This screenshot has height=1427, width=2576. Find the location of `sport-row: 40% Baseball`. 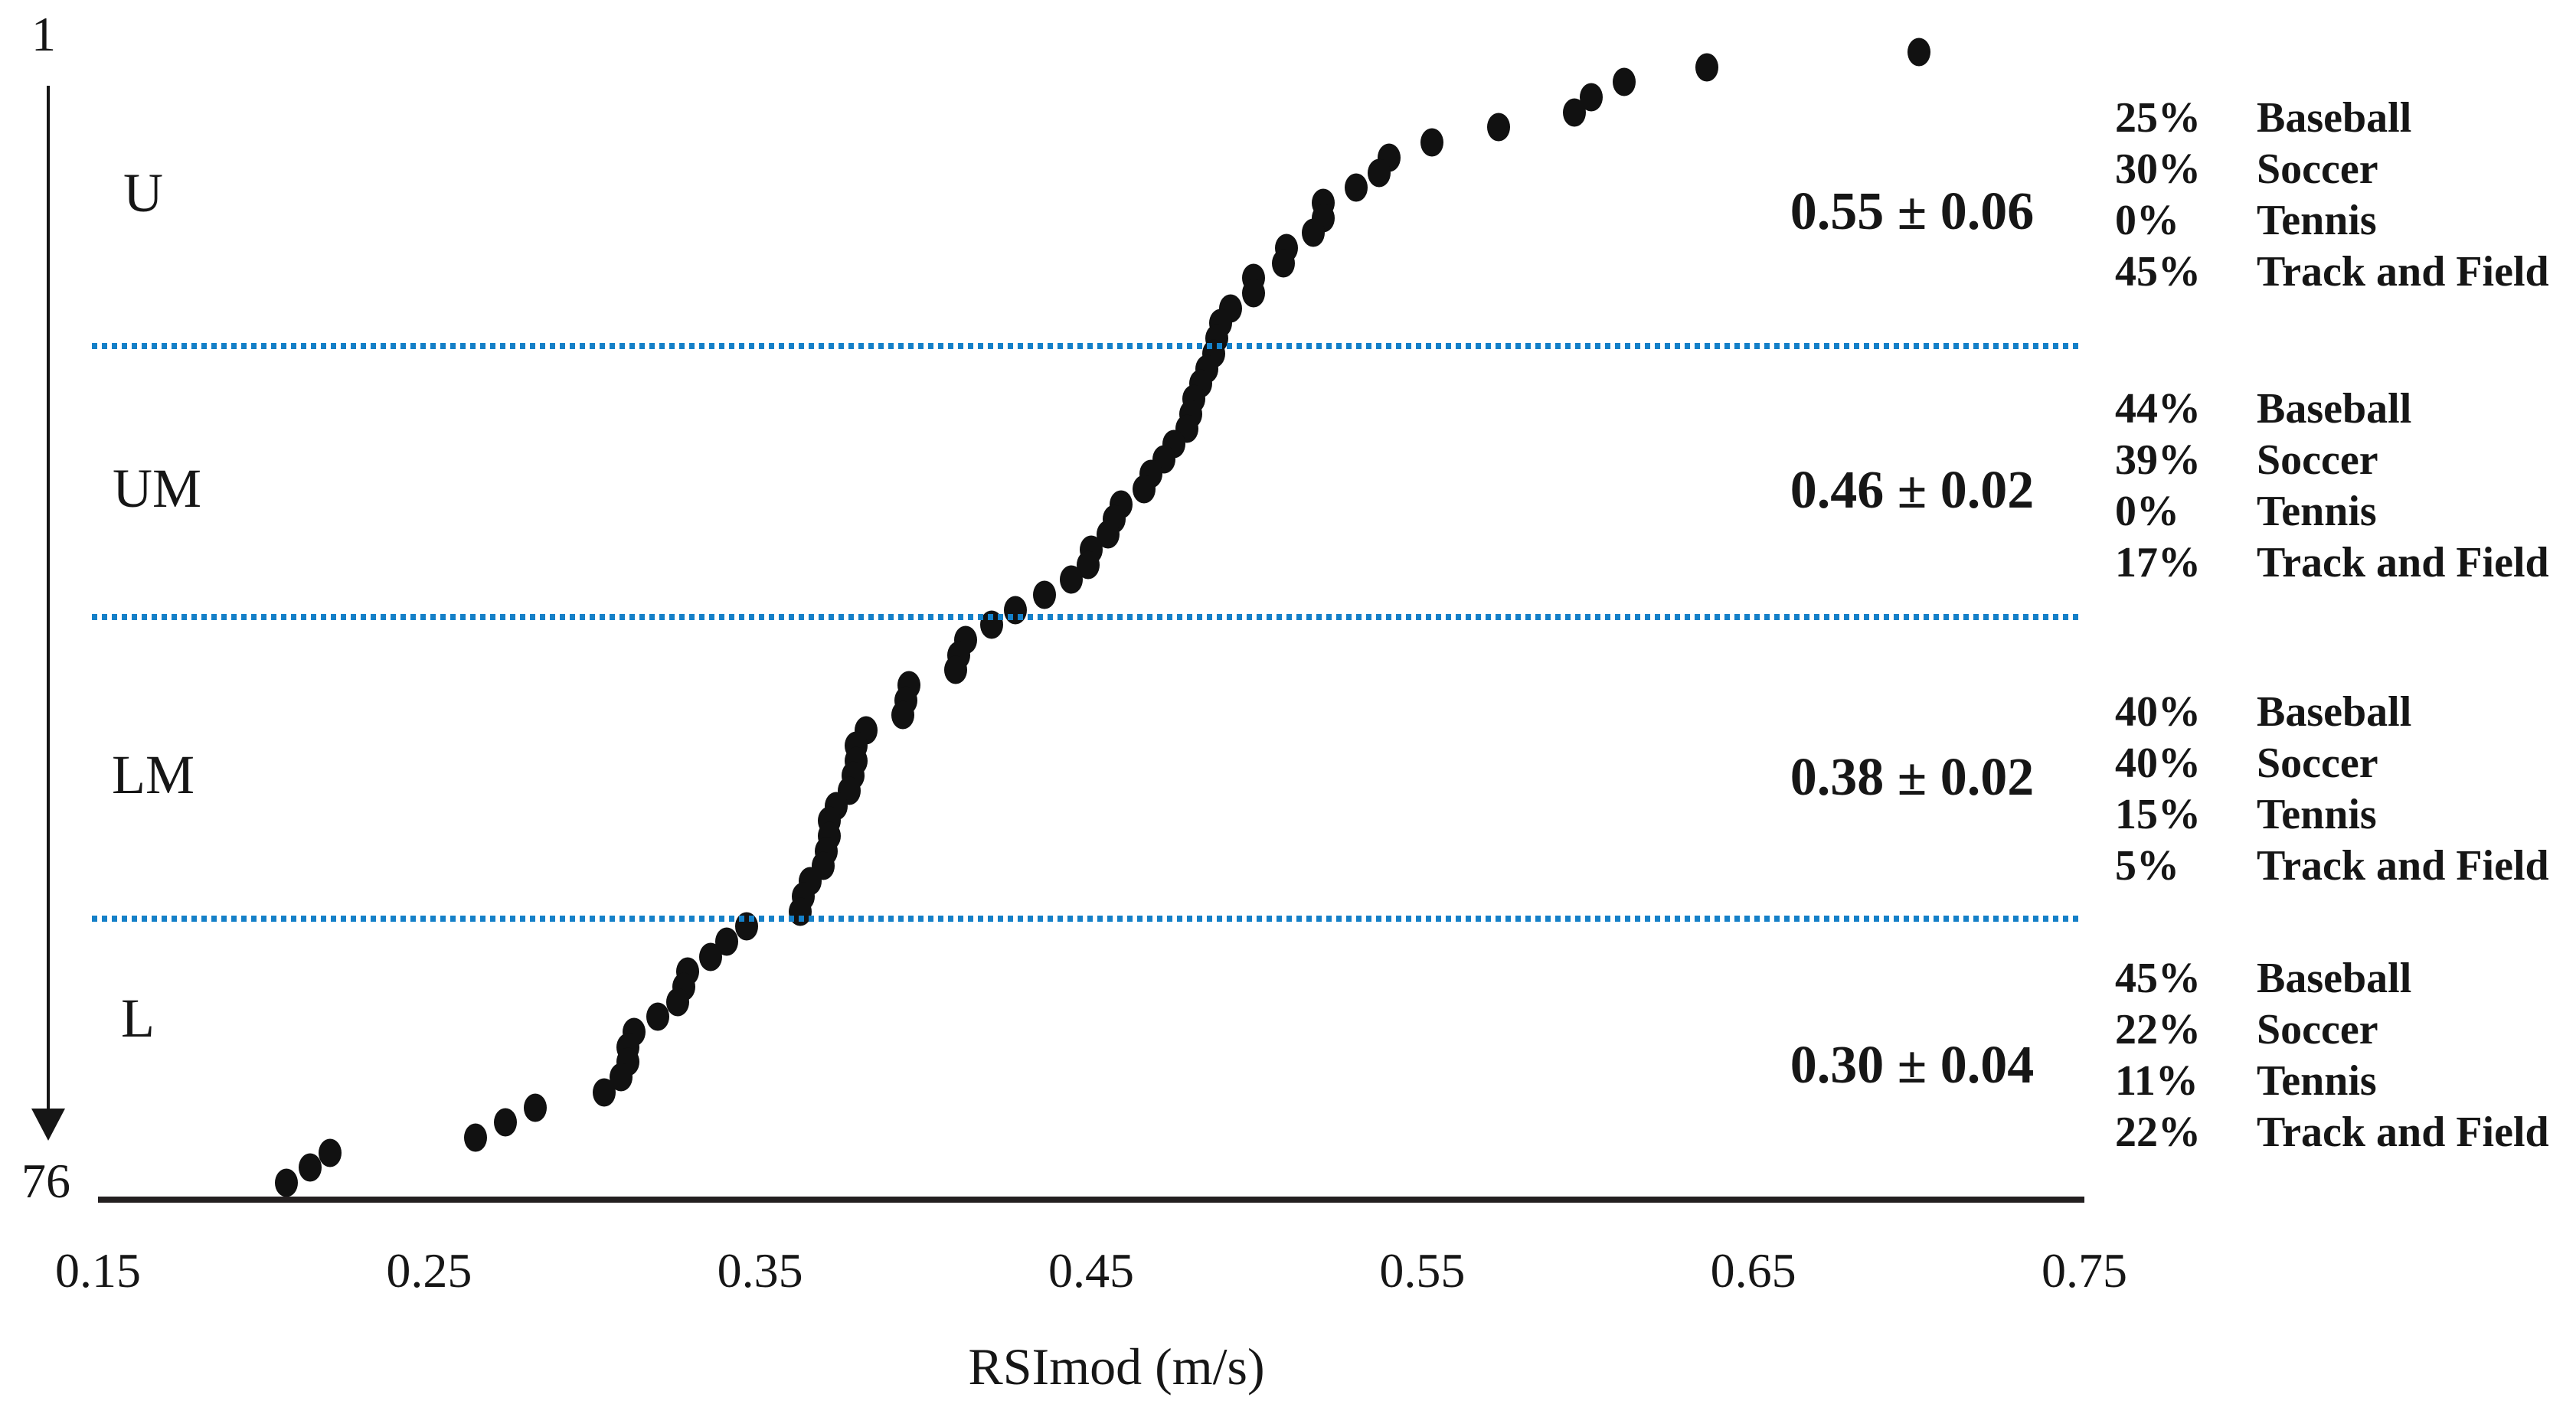

sport-row: 40% Baseball is located at coordinates (2344, 711).